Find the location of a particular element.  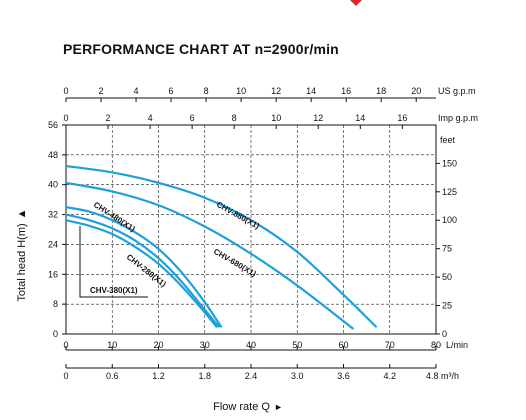

right-tick-label: 50 is located at coordinates (447, 277).